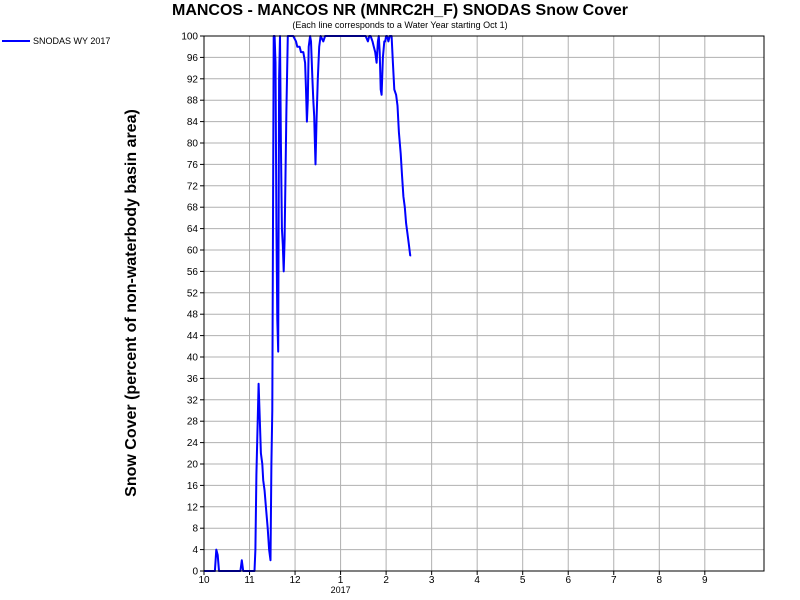 The image size is (800, 600). I want to click on y-tick-label: 76, so click(193, 165).